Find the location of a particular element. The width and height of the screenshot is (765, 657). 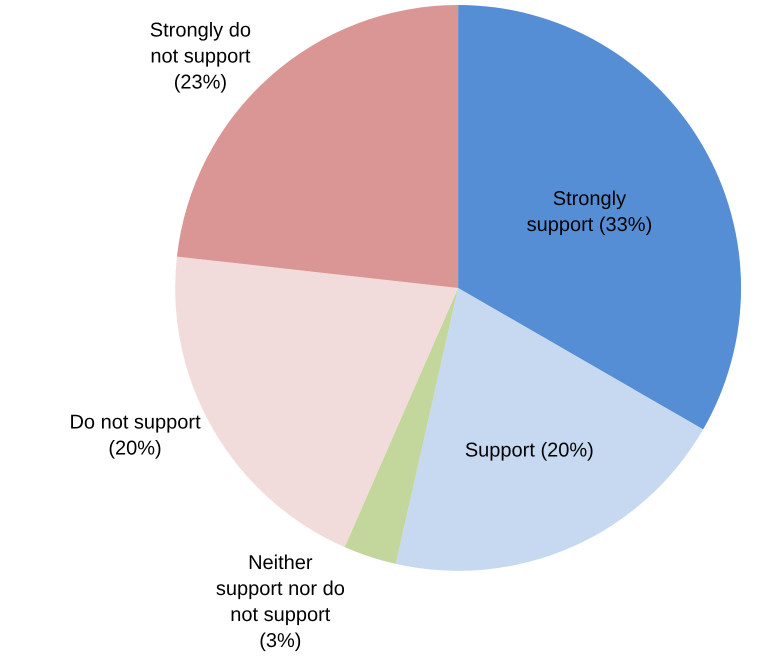

slice-label: Support (20%) is located at coordinates (529, 451).